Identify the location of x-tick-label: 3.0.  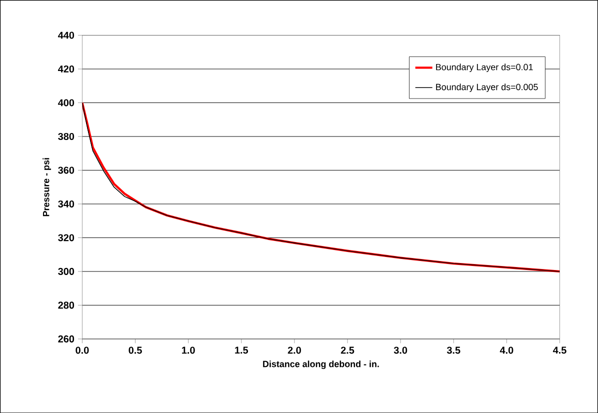
(401, 350).